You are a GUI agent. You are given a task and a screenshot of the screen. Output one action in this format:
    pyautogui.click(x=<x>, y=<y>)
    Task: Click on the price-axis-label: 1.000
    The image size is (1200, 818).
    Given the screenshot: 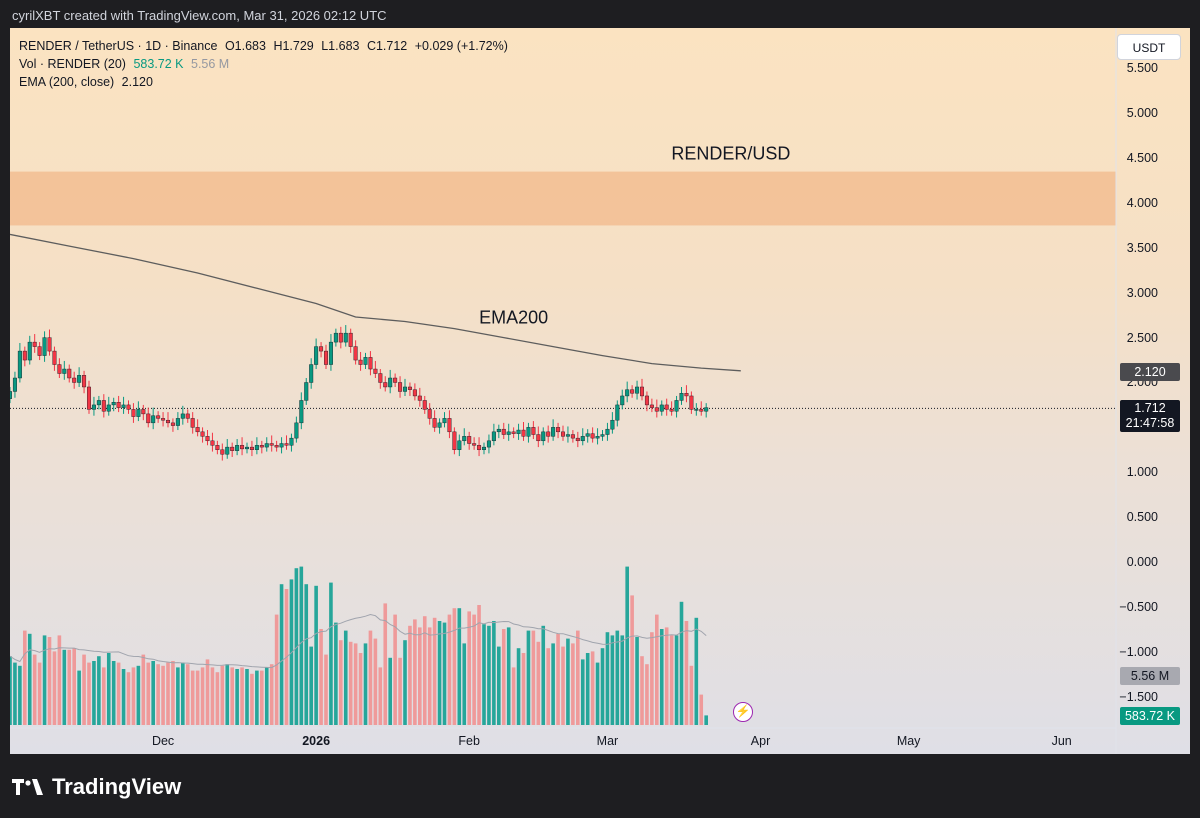 What is the action you would take?
    pyautogui.click(x=1142, y=472)
    